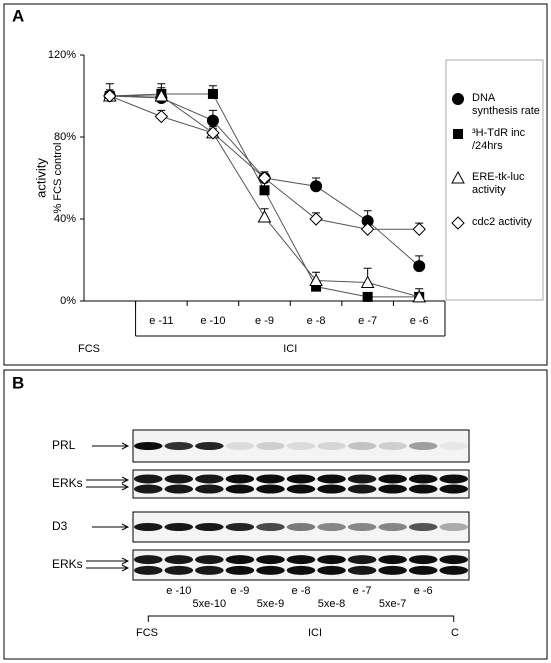  I want to click on annotation: ICI, so click(290, 349).